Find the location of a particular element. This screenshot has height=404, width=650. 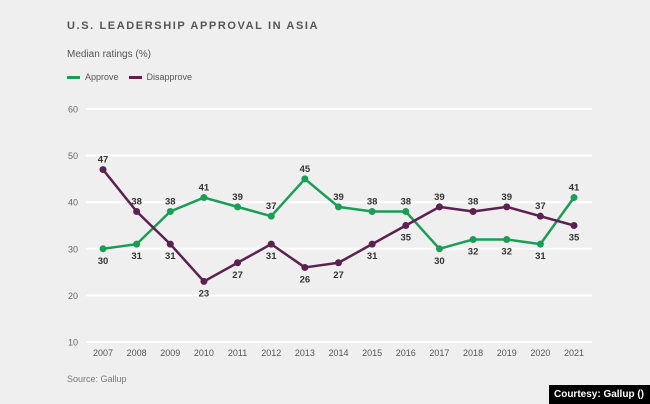

legend-label-approve: Approve is located at coordinates (102, 77).